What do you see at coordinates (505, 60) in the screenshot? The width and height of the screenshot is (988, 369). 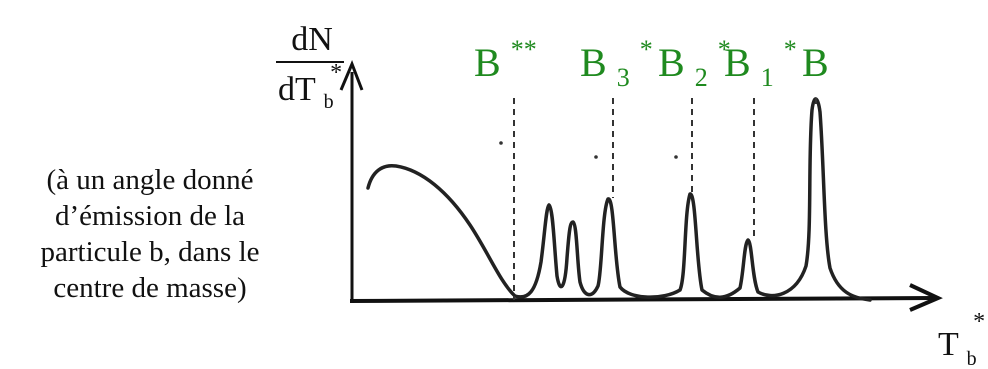 I see `peak-label-b-double-star: B **` at bounding box center [505, 60].